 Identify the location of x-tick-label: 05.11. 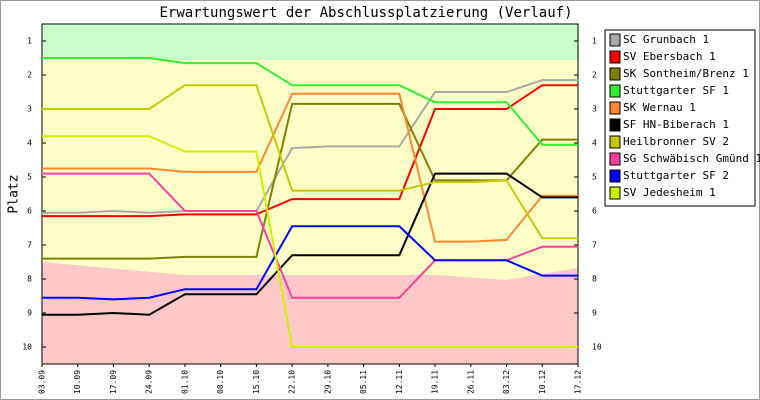
(363, 382).